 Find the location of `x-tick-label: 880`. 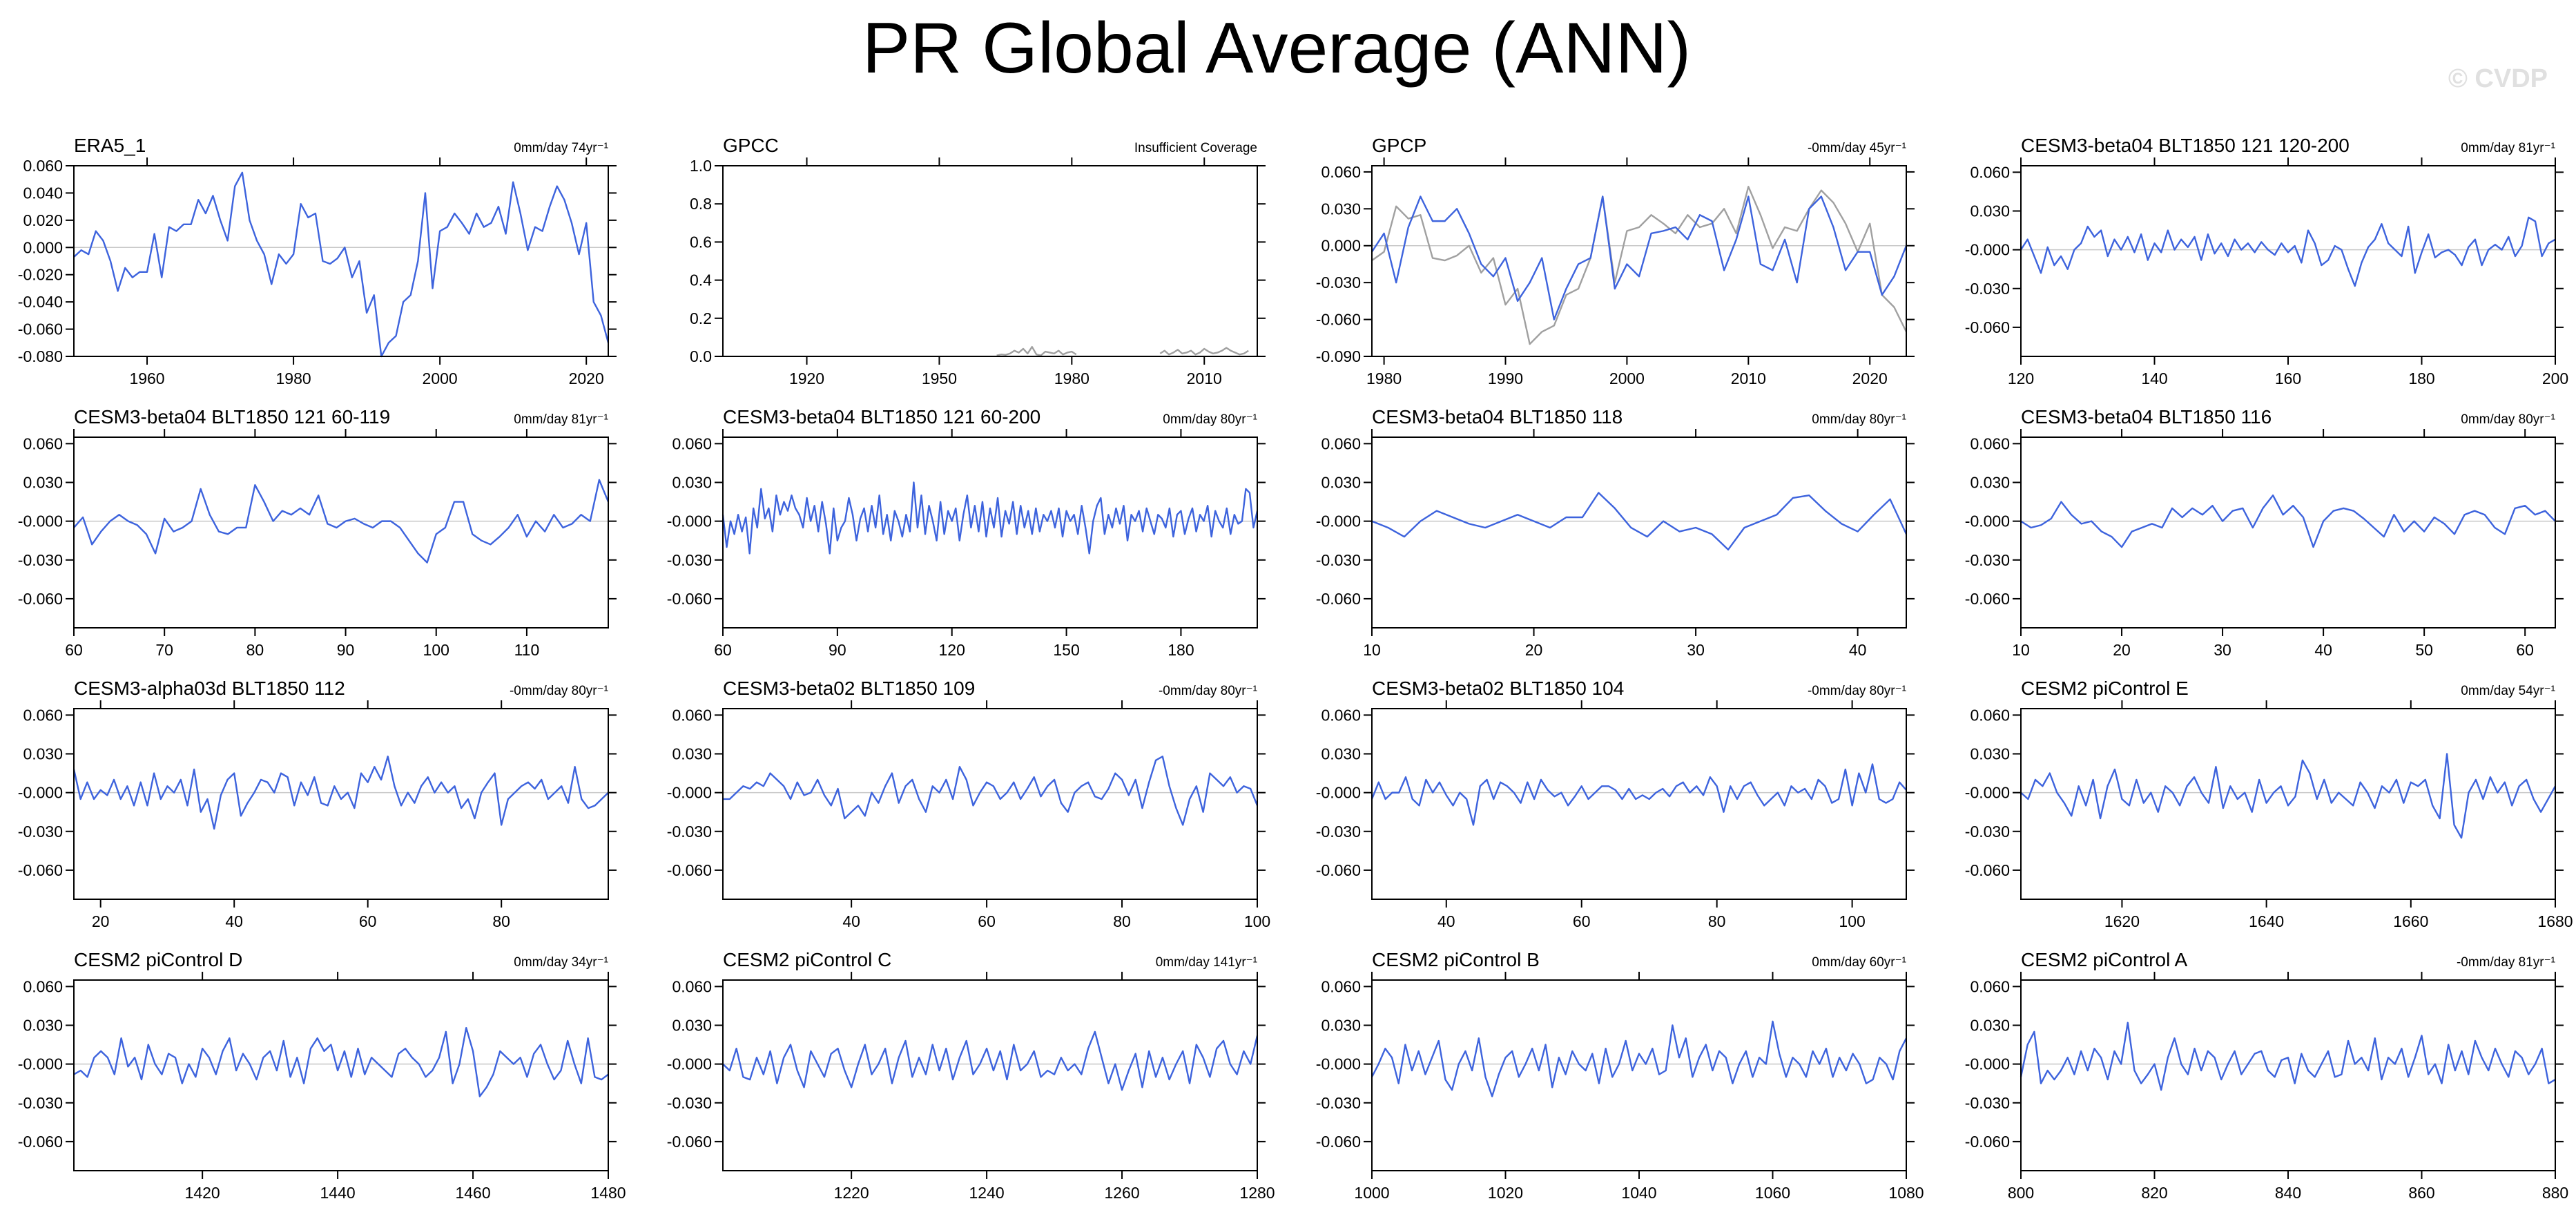

x-tick-label: 880 is located at coordinates (2555, 1193).